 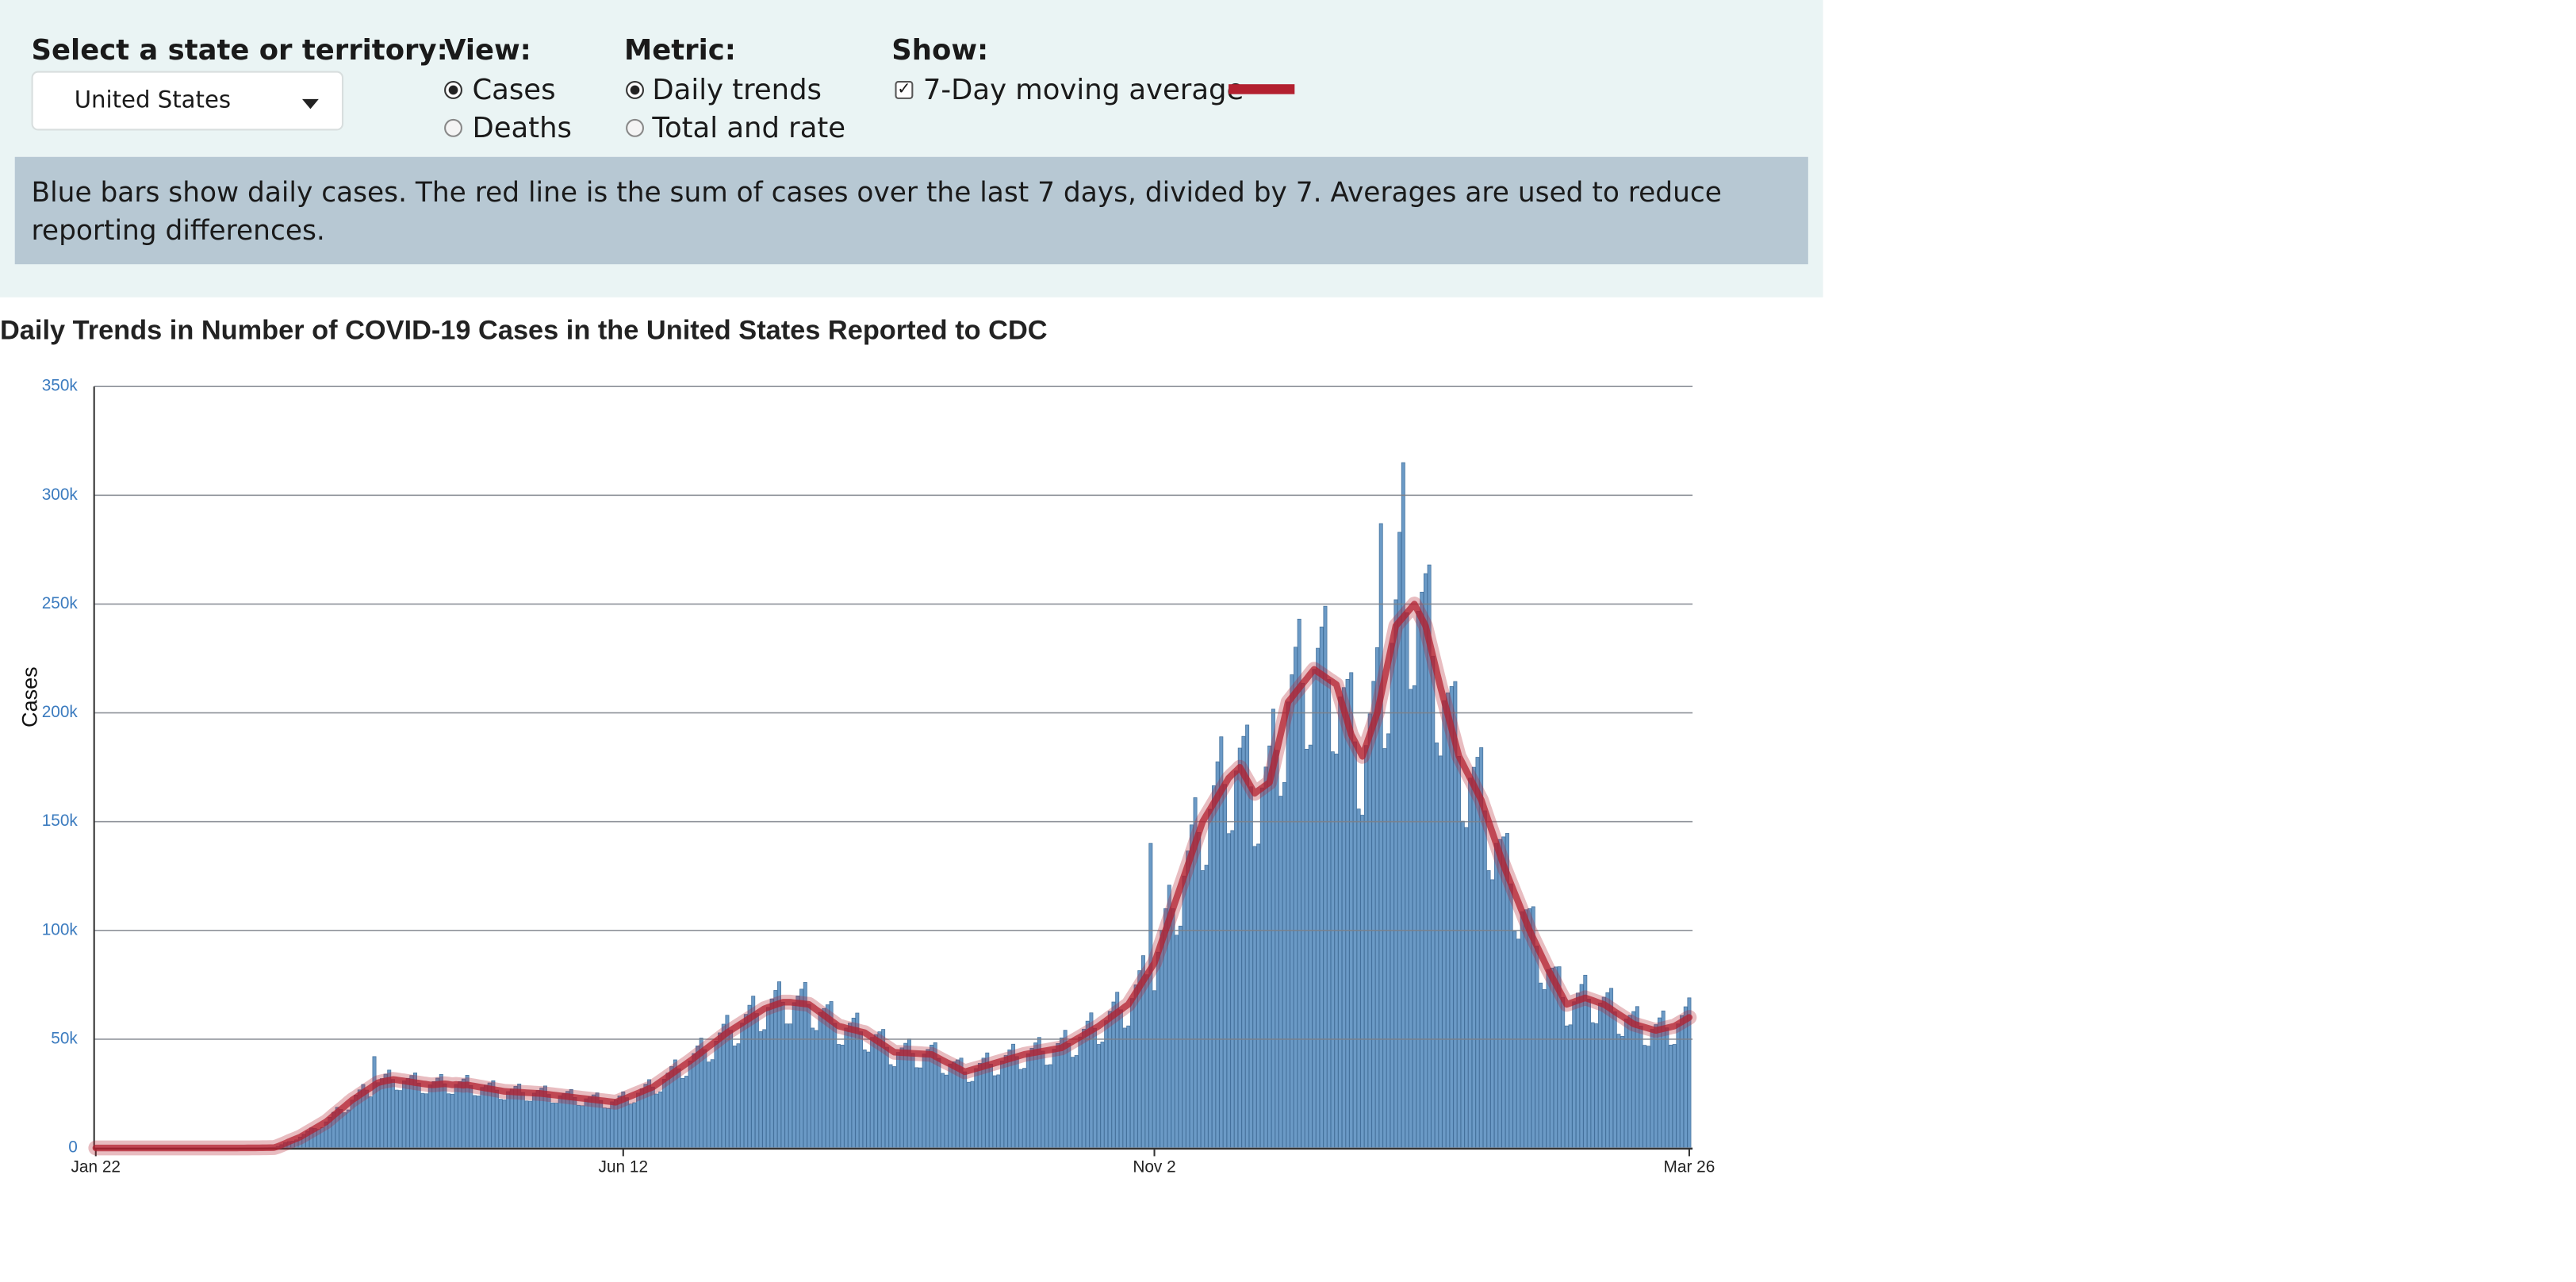 I want to click on dropdown-value: United States, so click(x=153, y=101).